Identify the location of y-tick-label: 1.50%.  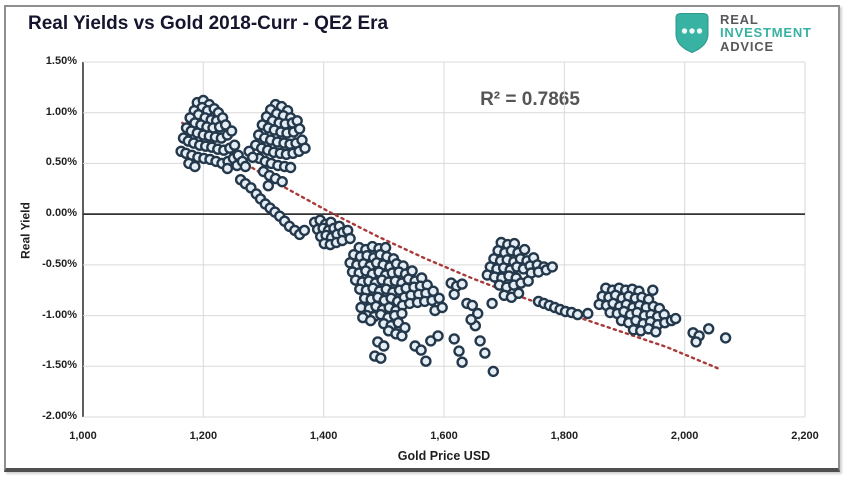
(61, 61).